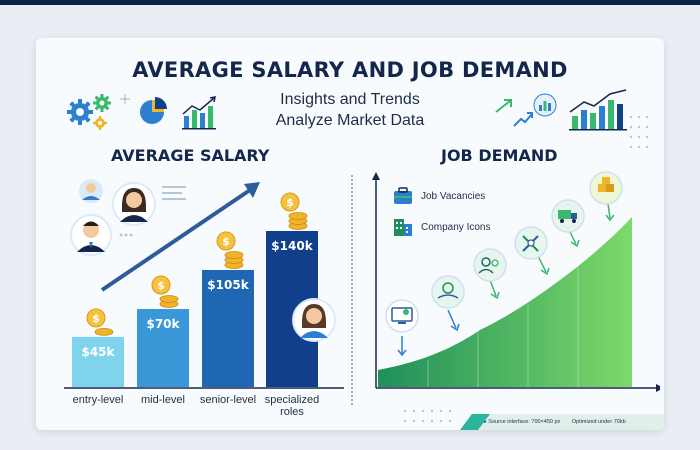  I want to click on gears-icon, so click(89, 112).